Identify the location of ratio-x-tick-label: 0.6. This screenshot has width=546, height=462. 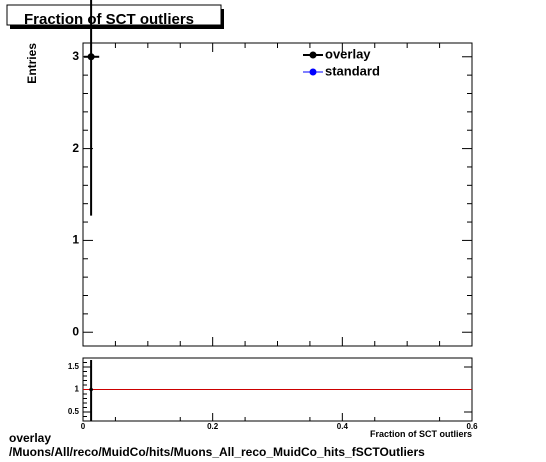
(472, 426).